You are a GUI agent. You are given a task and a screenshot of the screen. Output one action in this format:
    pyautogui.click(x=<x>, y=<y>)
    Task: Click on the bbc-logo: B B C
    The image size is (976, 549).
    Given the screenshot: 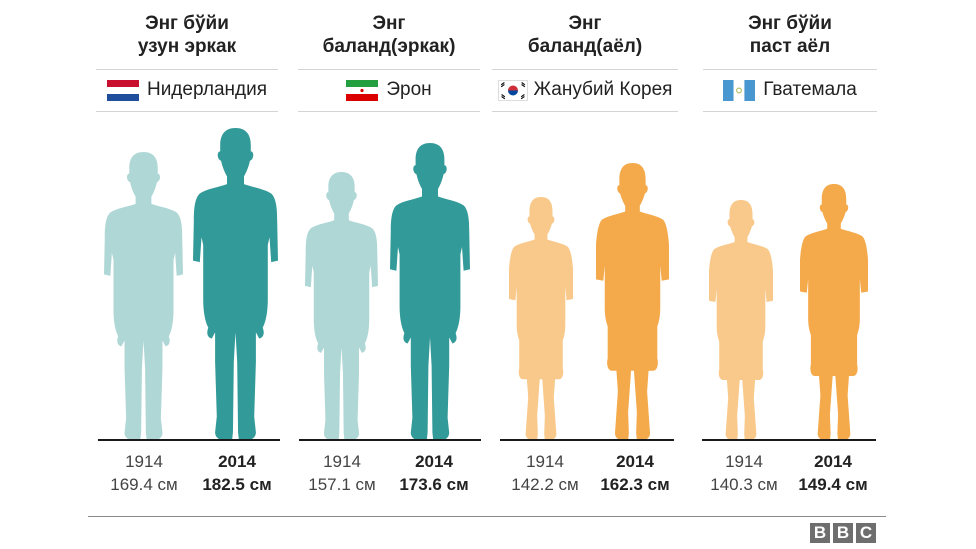 What is the action you would take?
    pyautogui.click(x=843, y=533)
    